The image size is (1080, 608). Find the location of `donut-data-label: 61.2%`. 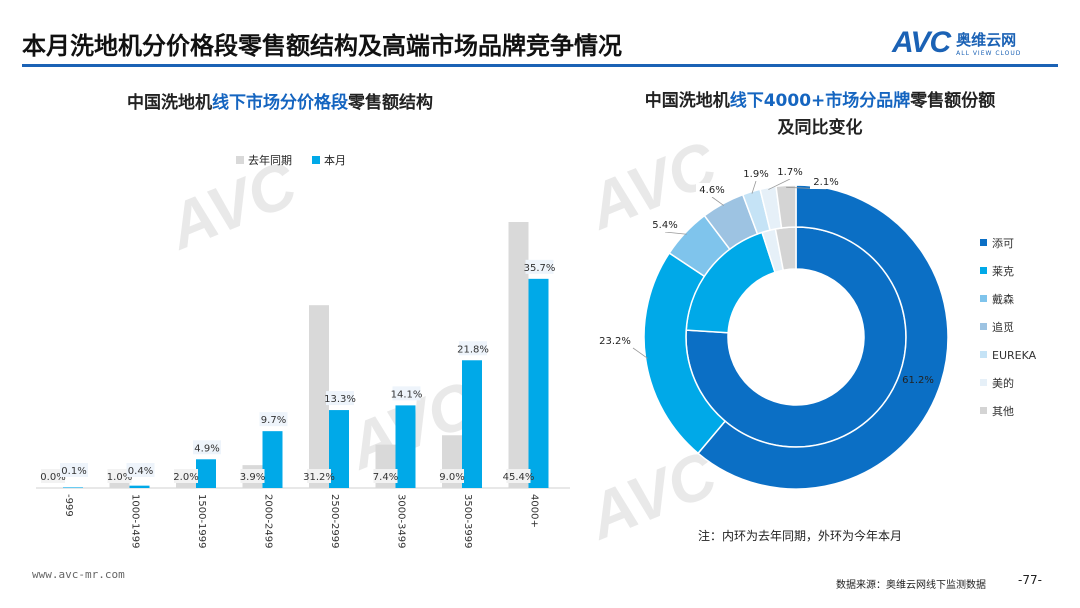

donut-data-label: 61.2% is located at coordinates (918, 380).